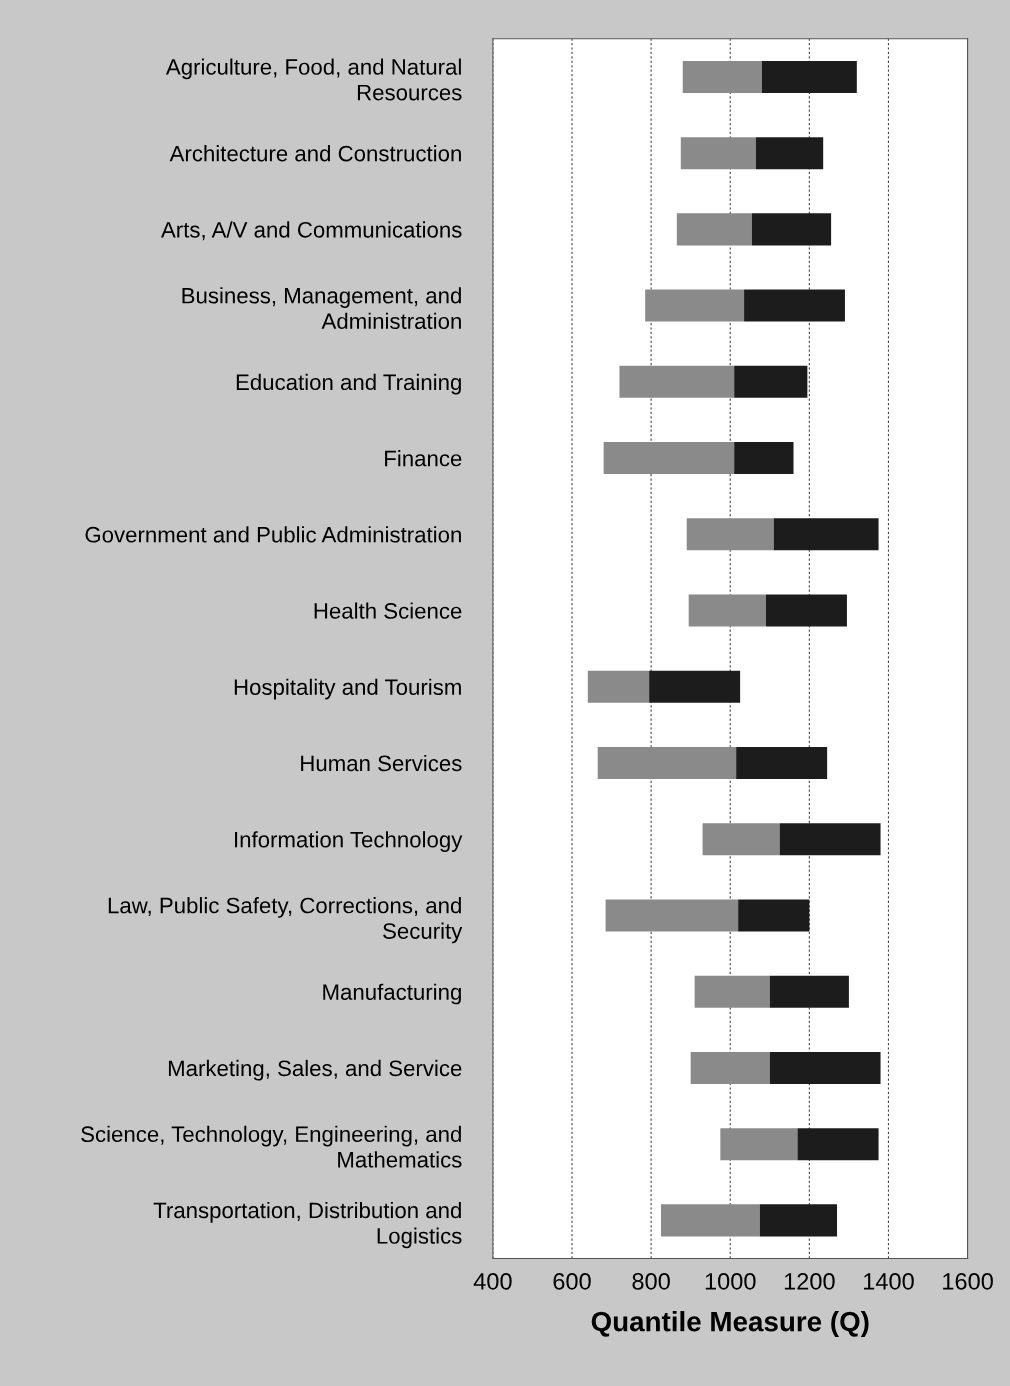  What do you see at coordinates (968, 1281) in the screenshot?
I see `x-tick-label: 1600` at bounding box center [968, 1281].